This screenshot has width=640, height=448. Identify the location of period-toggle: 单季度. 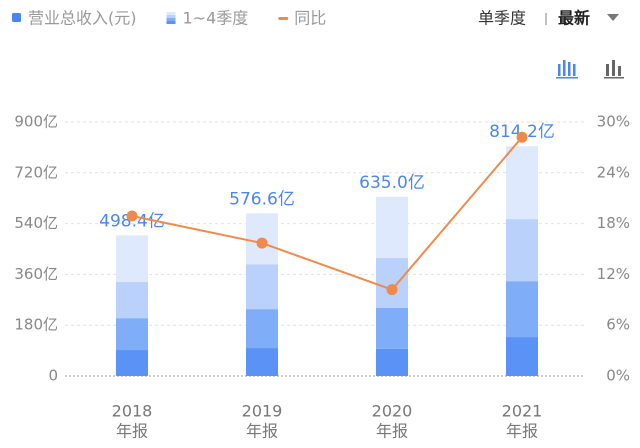
(502, 18).